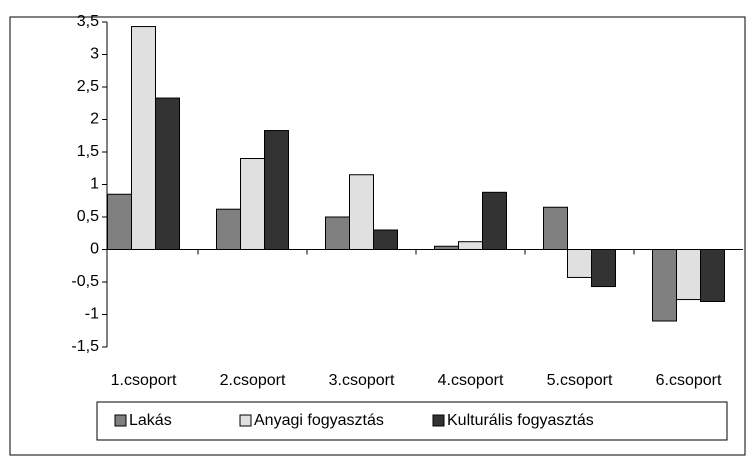 The height and width of the screenshot is (461, 749). What do you see at coordinates (471, 380) in the screenshot?
I see `x-tick-label: 4.csoport` at bounding box center [471, 380].